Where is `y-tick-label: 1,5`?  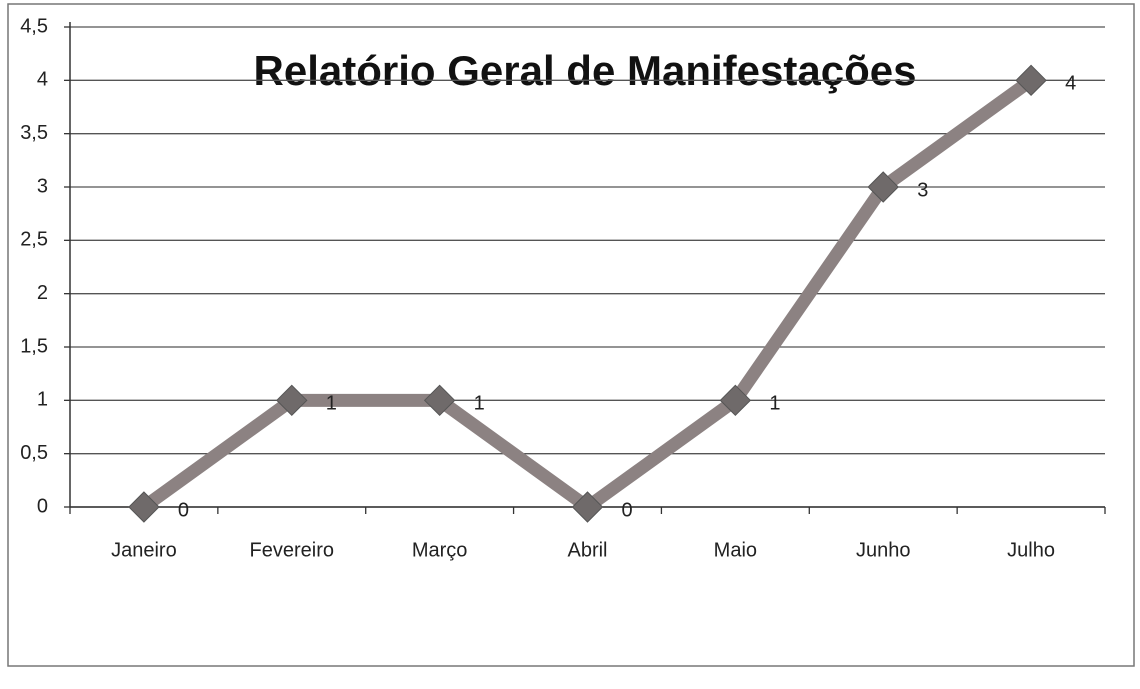
y-tick-label: 1,5 is located at coordinates (34, 346).